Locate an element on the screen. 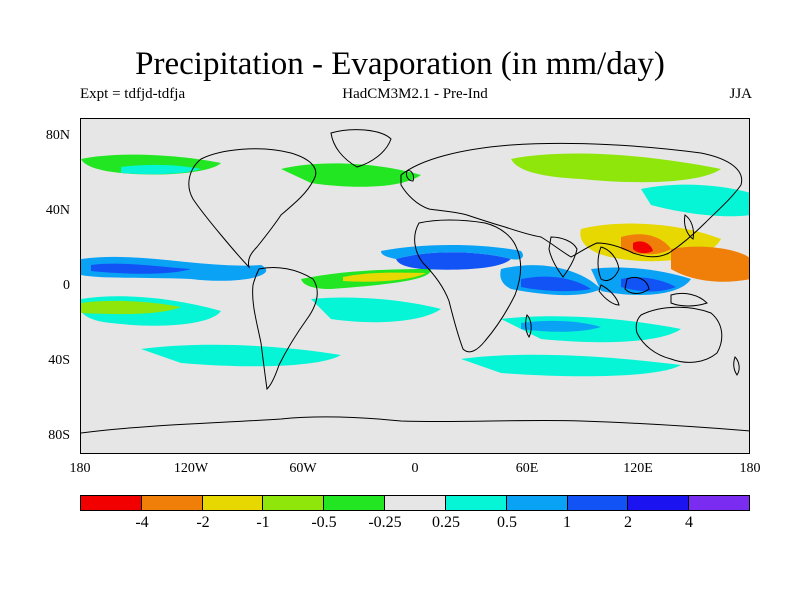 The width and height of the screenshot is (800, 600). blob-atlantic-itcz-core is located at coordinates (384, 277).